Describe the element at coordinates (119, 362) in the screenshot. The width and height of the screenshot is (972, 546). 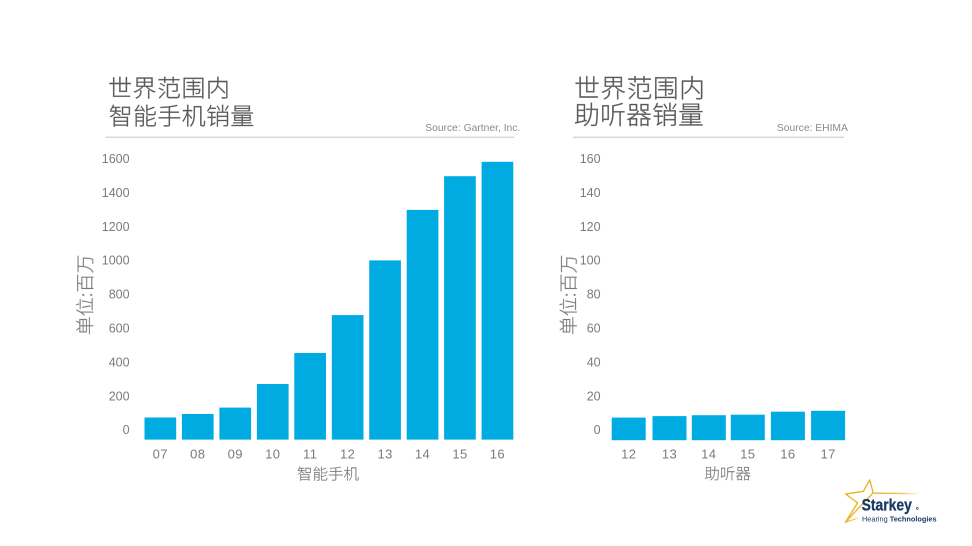
I see `svg-text: 400` at that location.